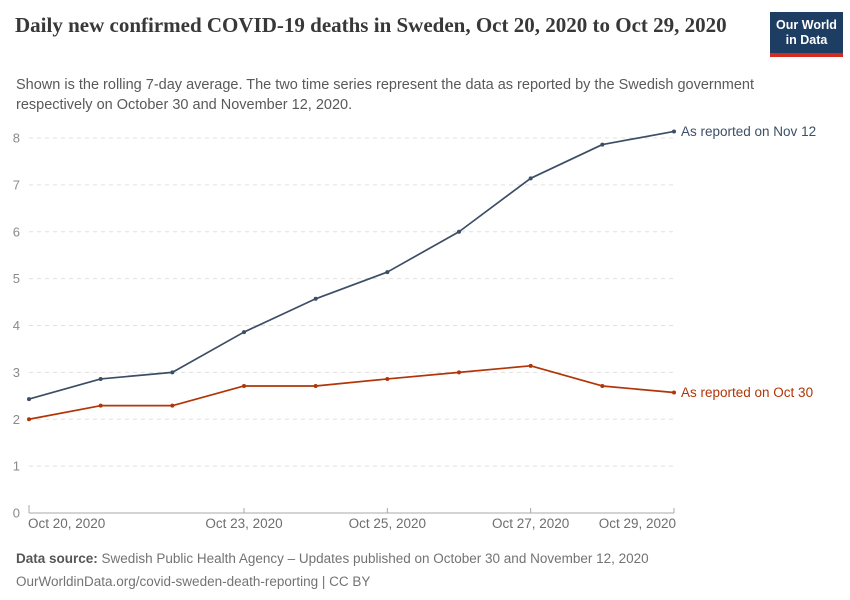  Describe the element at coordinates (16, 278) in the screenshot. I see `y-axis-tick-label: 5` at that location.